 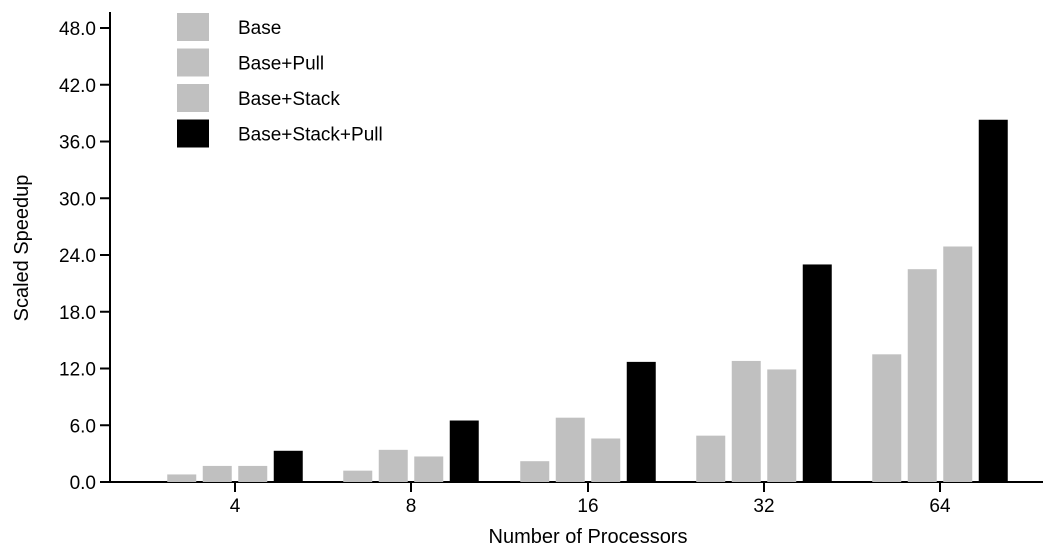 I want to click on x-tick-label: 64, so click(x=940, y=506).